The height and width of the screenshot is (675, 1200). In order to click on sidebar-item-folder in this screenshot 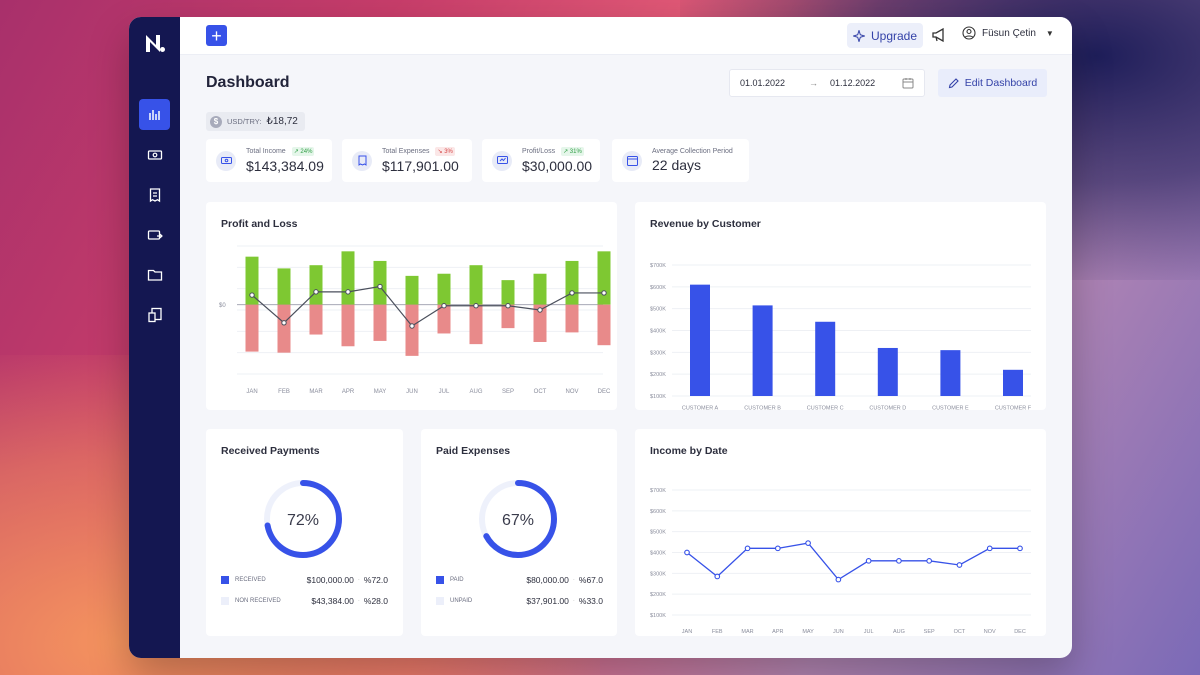, I will do `click(154, 274)`.